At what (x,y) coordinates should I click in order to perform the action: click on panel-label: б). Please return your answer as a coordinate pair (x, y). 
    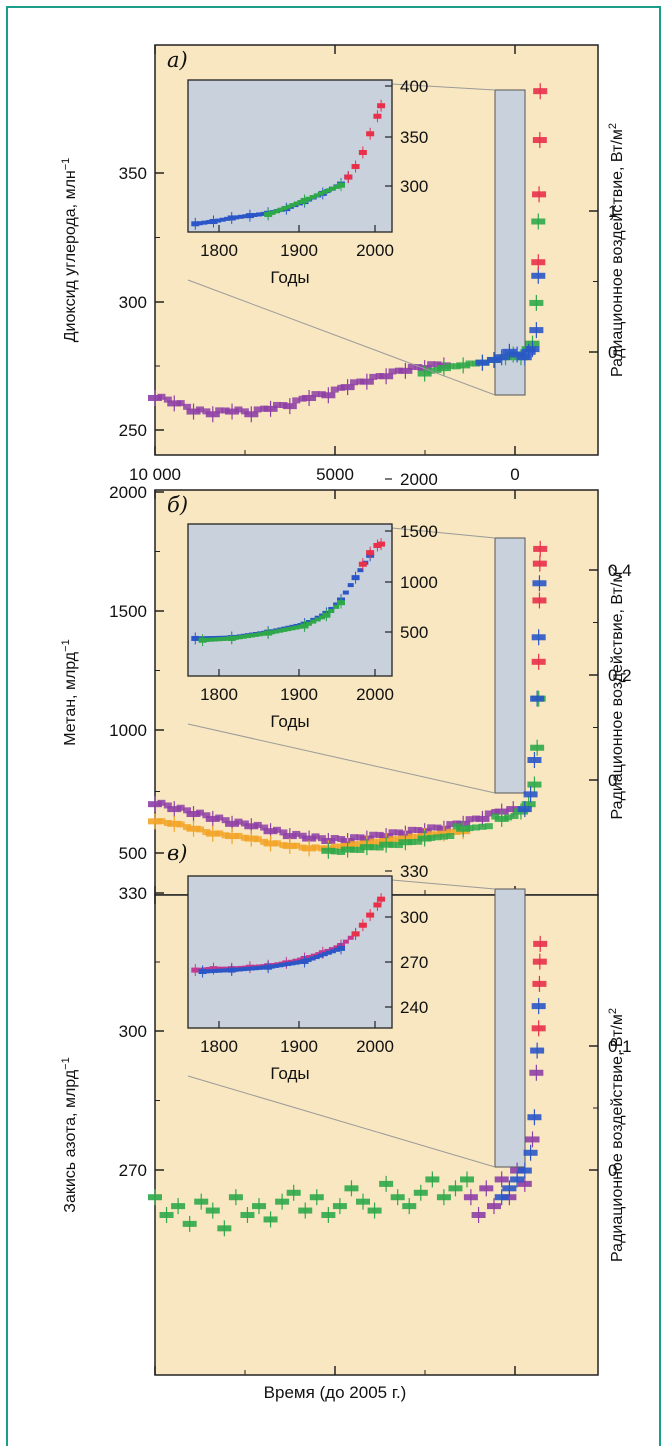
    Looking at the image, I should click on (177, 505).